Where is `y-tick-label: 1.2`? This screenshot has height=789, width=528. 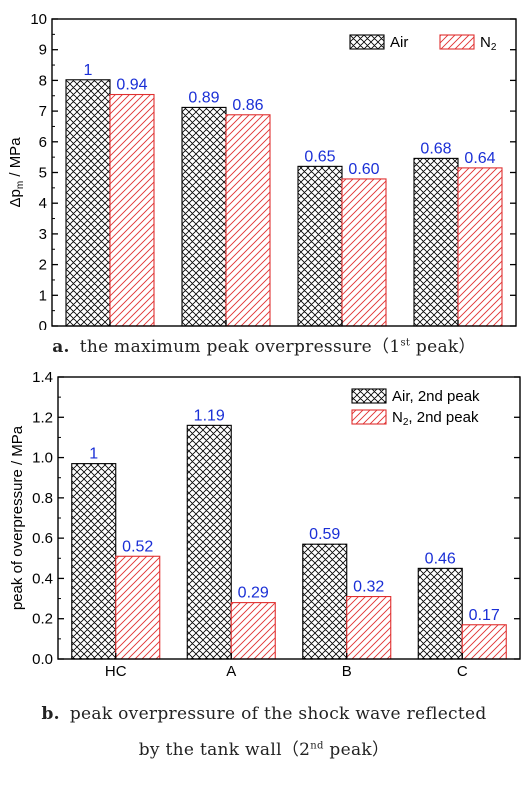
y-tick-label: 1.2 is located at coordinates (42, 417).